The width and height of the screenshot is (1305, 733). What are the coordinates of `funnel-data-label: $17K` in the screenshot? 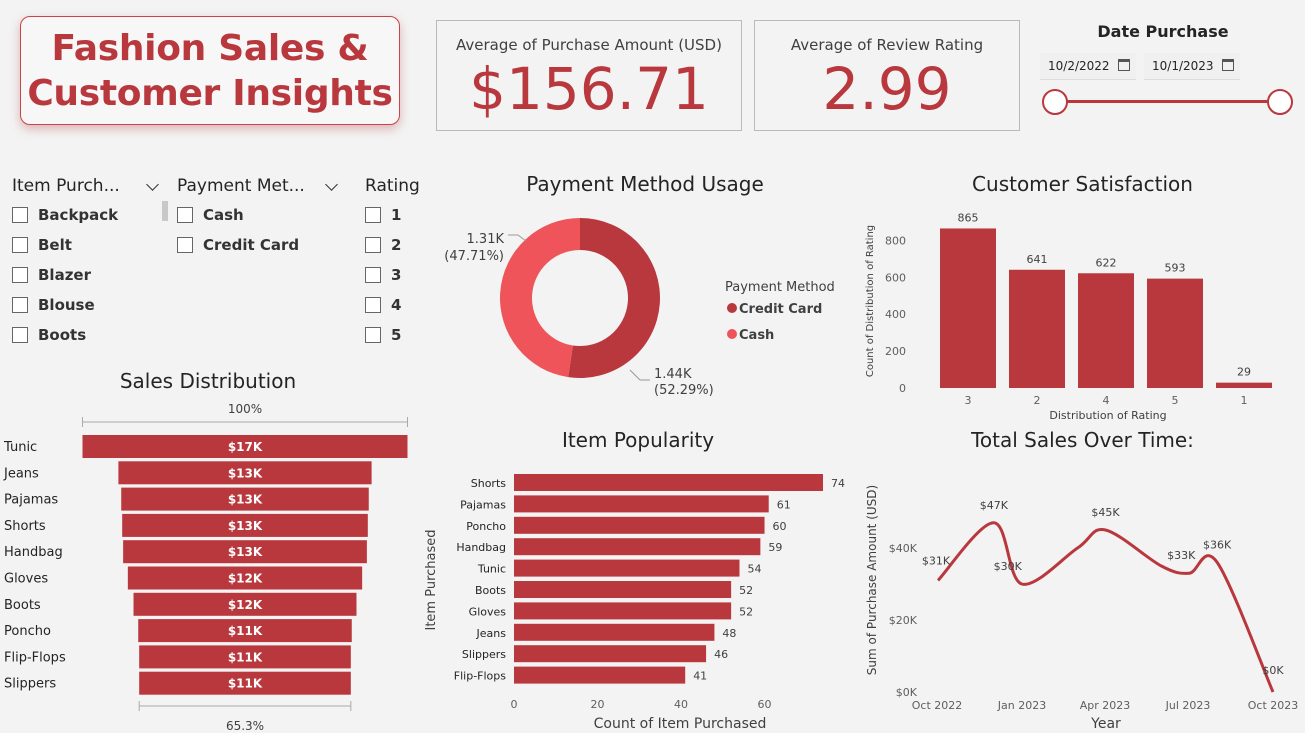 It's located at (245, 447).